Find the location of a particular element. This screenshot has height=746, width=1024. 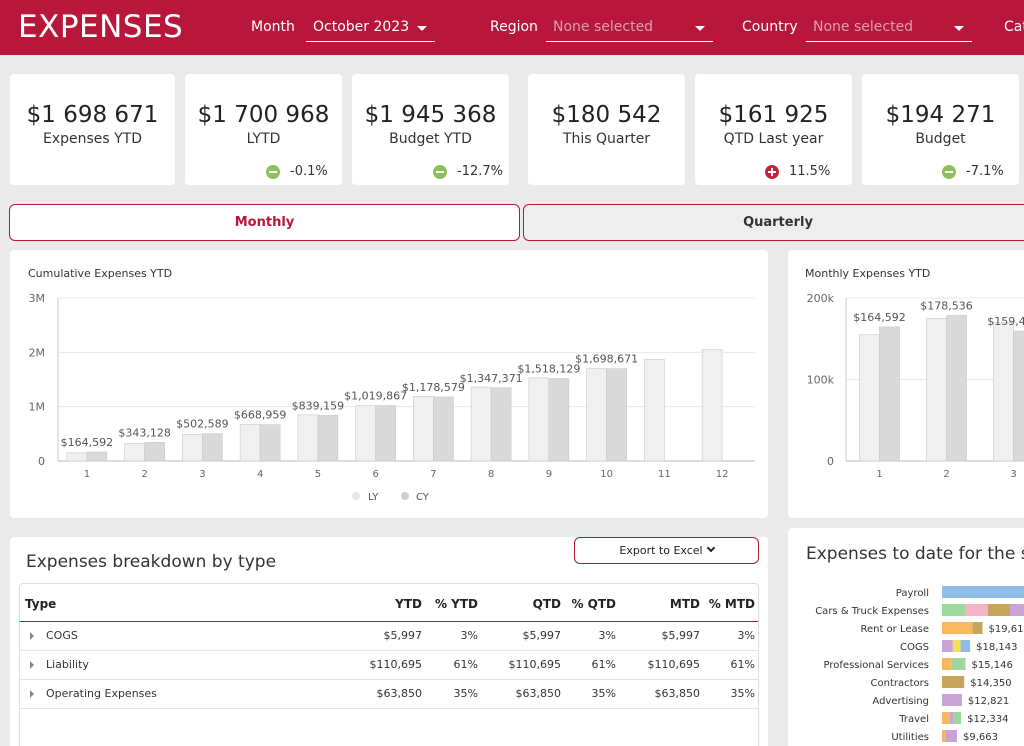

y-tick-label: 3M is located at coordinates (37, 298).